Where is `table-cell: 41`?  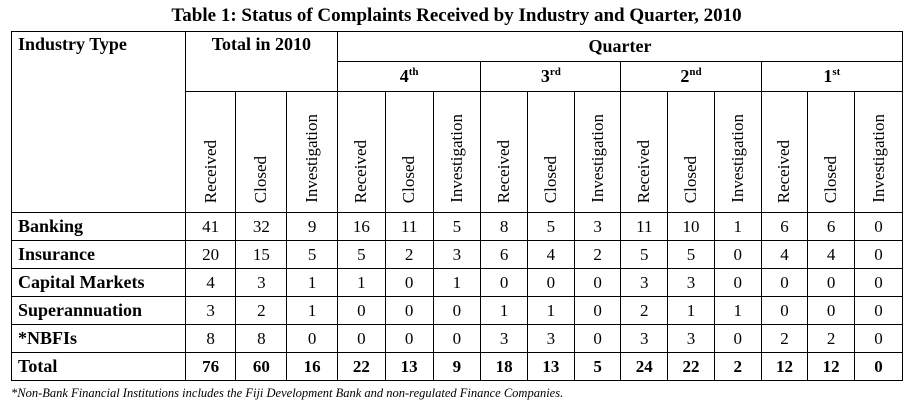 table-cell: 41 is located at coordinates (210, 226).